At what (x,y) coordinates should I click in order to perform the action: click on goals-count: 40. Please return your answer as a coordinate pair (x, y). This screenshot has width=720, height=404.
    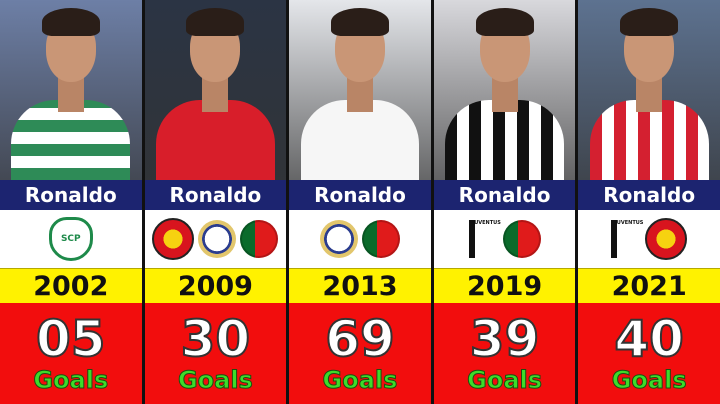
    Looking at the image, I should click on (649, 339).